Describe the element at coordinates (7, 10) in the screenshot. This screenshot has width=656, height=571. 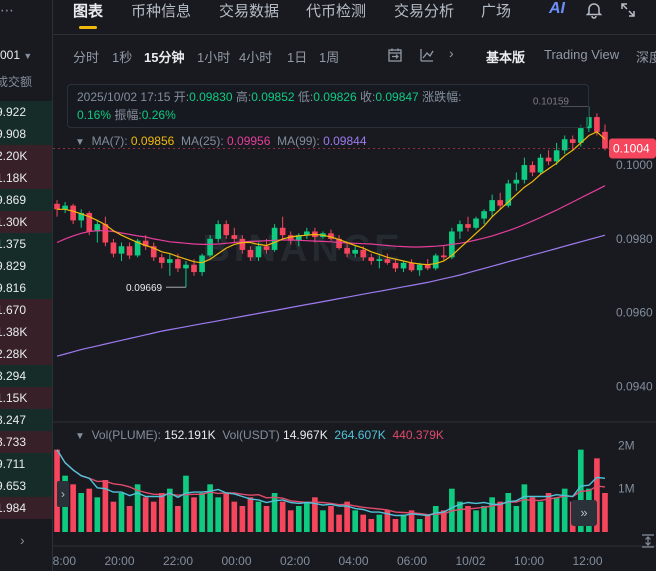
I see `more-icon: ⋯` at that location.